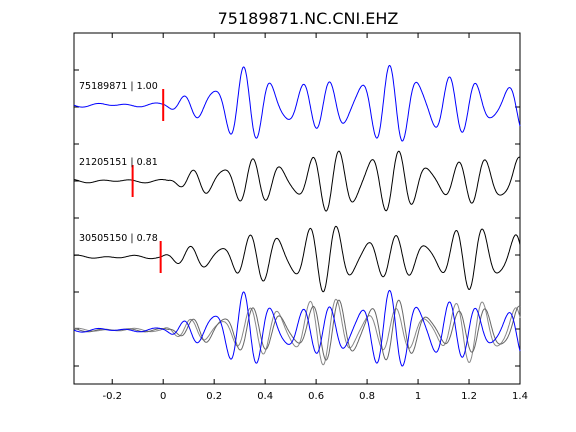  Describe the element at coordinates (418, 396) in the screenshot. I see `x-tick-label: 1` at that location.